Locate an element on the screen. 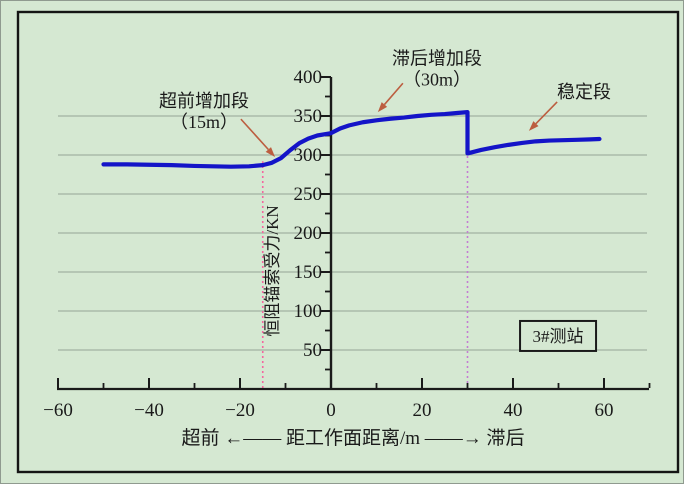 The image size is (684, 484). station-label: 3#测站 is located at coordinates (558, 336).